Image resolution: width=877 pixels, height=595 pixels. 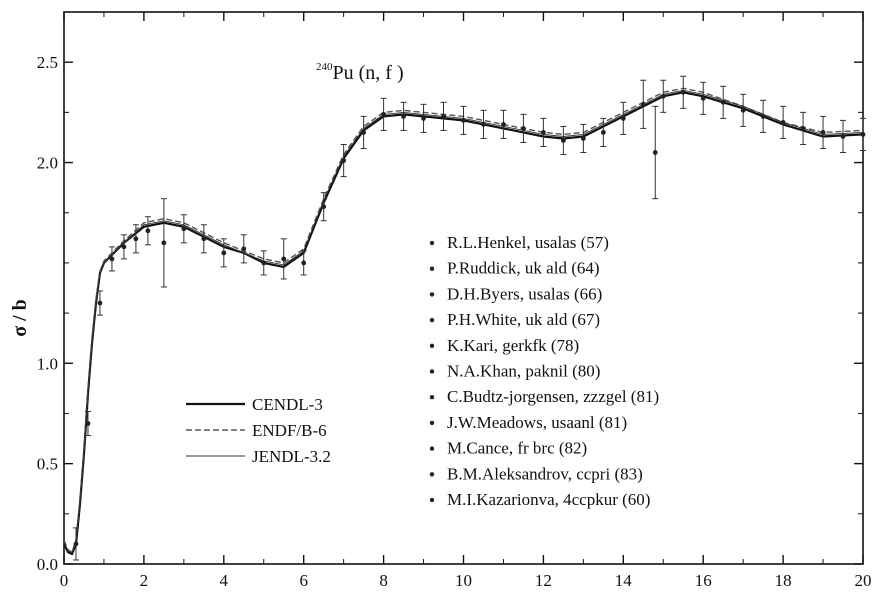 I want to click on x-tick-label-1: 2, so click(x=144, y=580).